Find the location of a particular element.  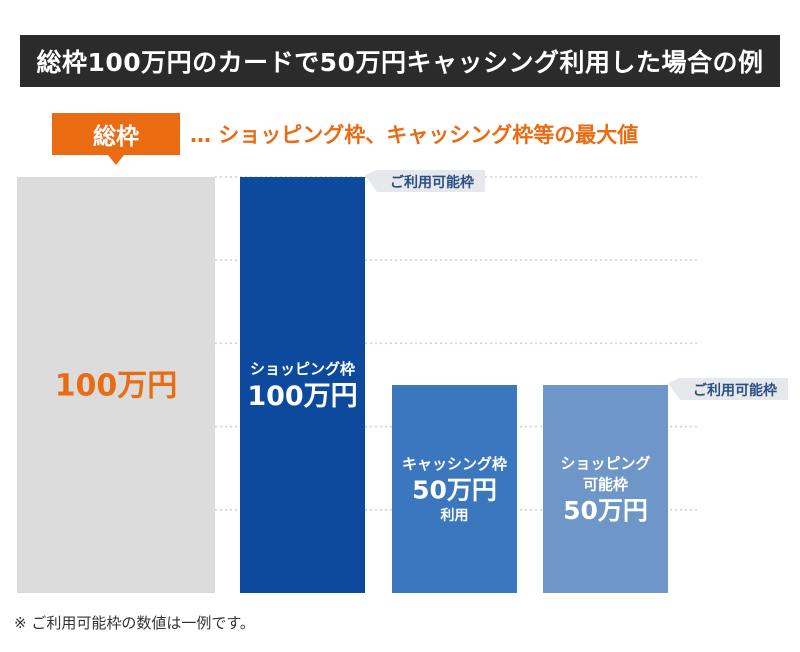

bar-label-shopping_available-1: 可能枠 is located at coordinates (605, 484).